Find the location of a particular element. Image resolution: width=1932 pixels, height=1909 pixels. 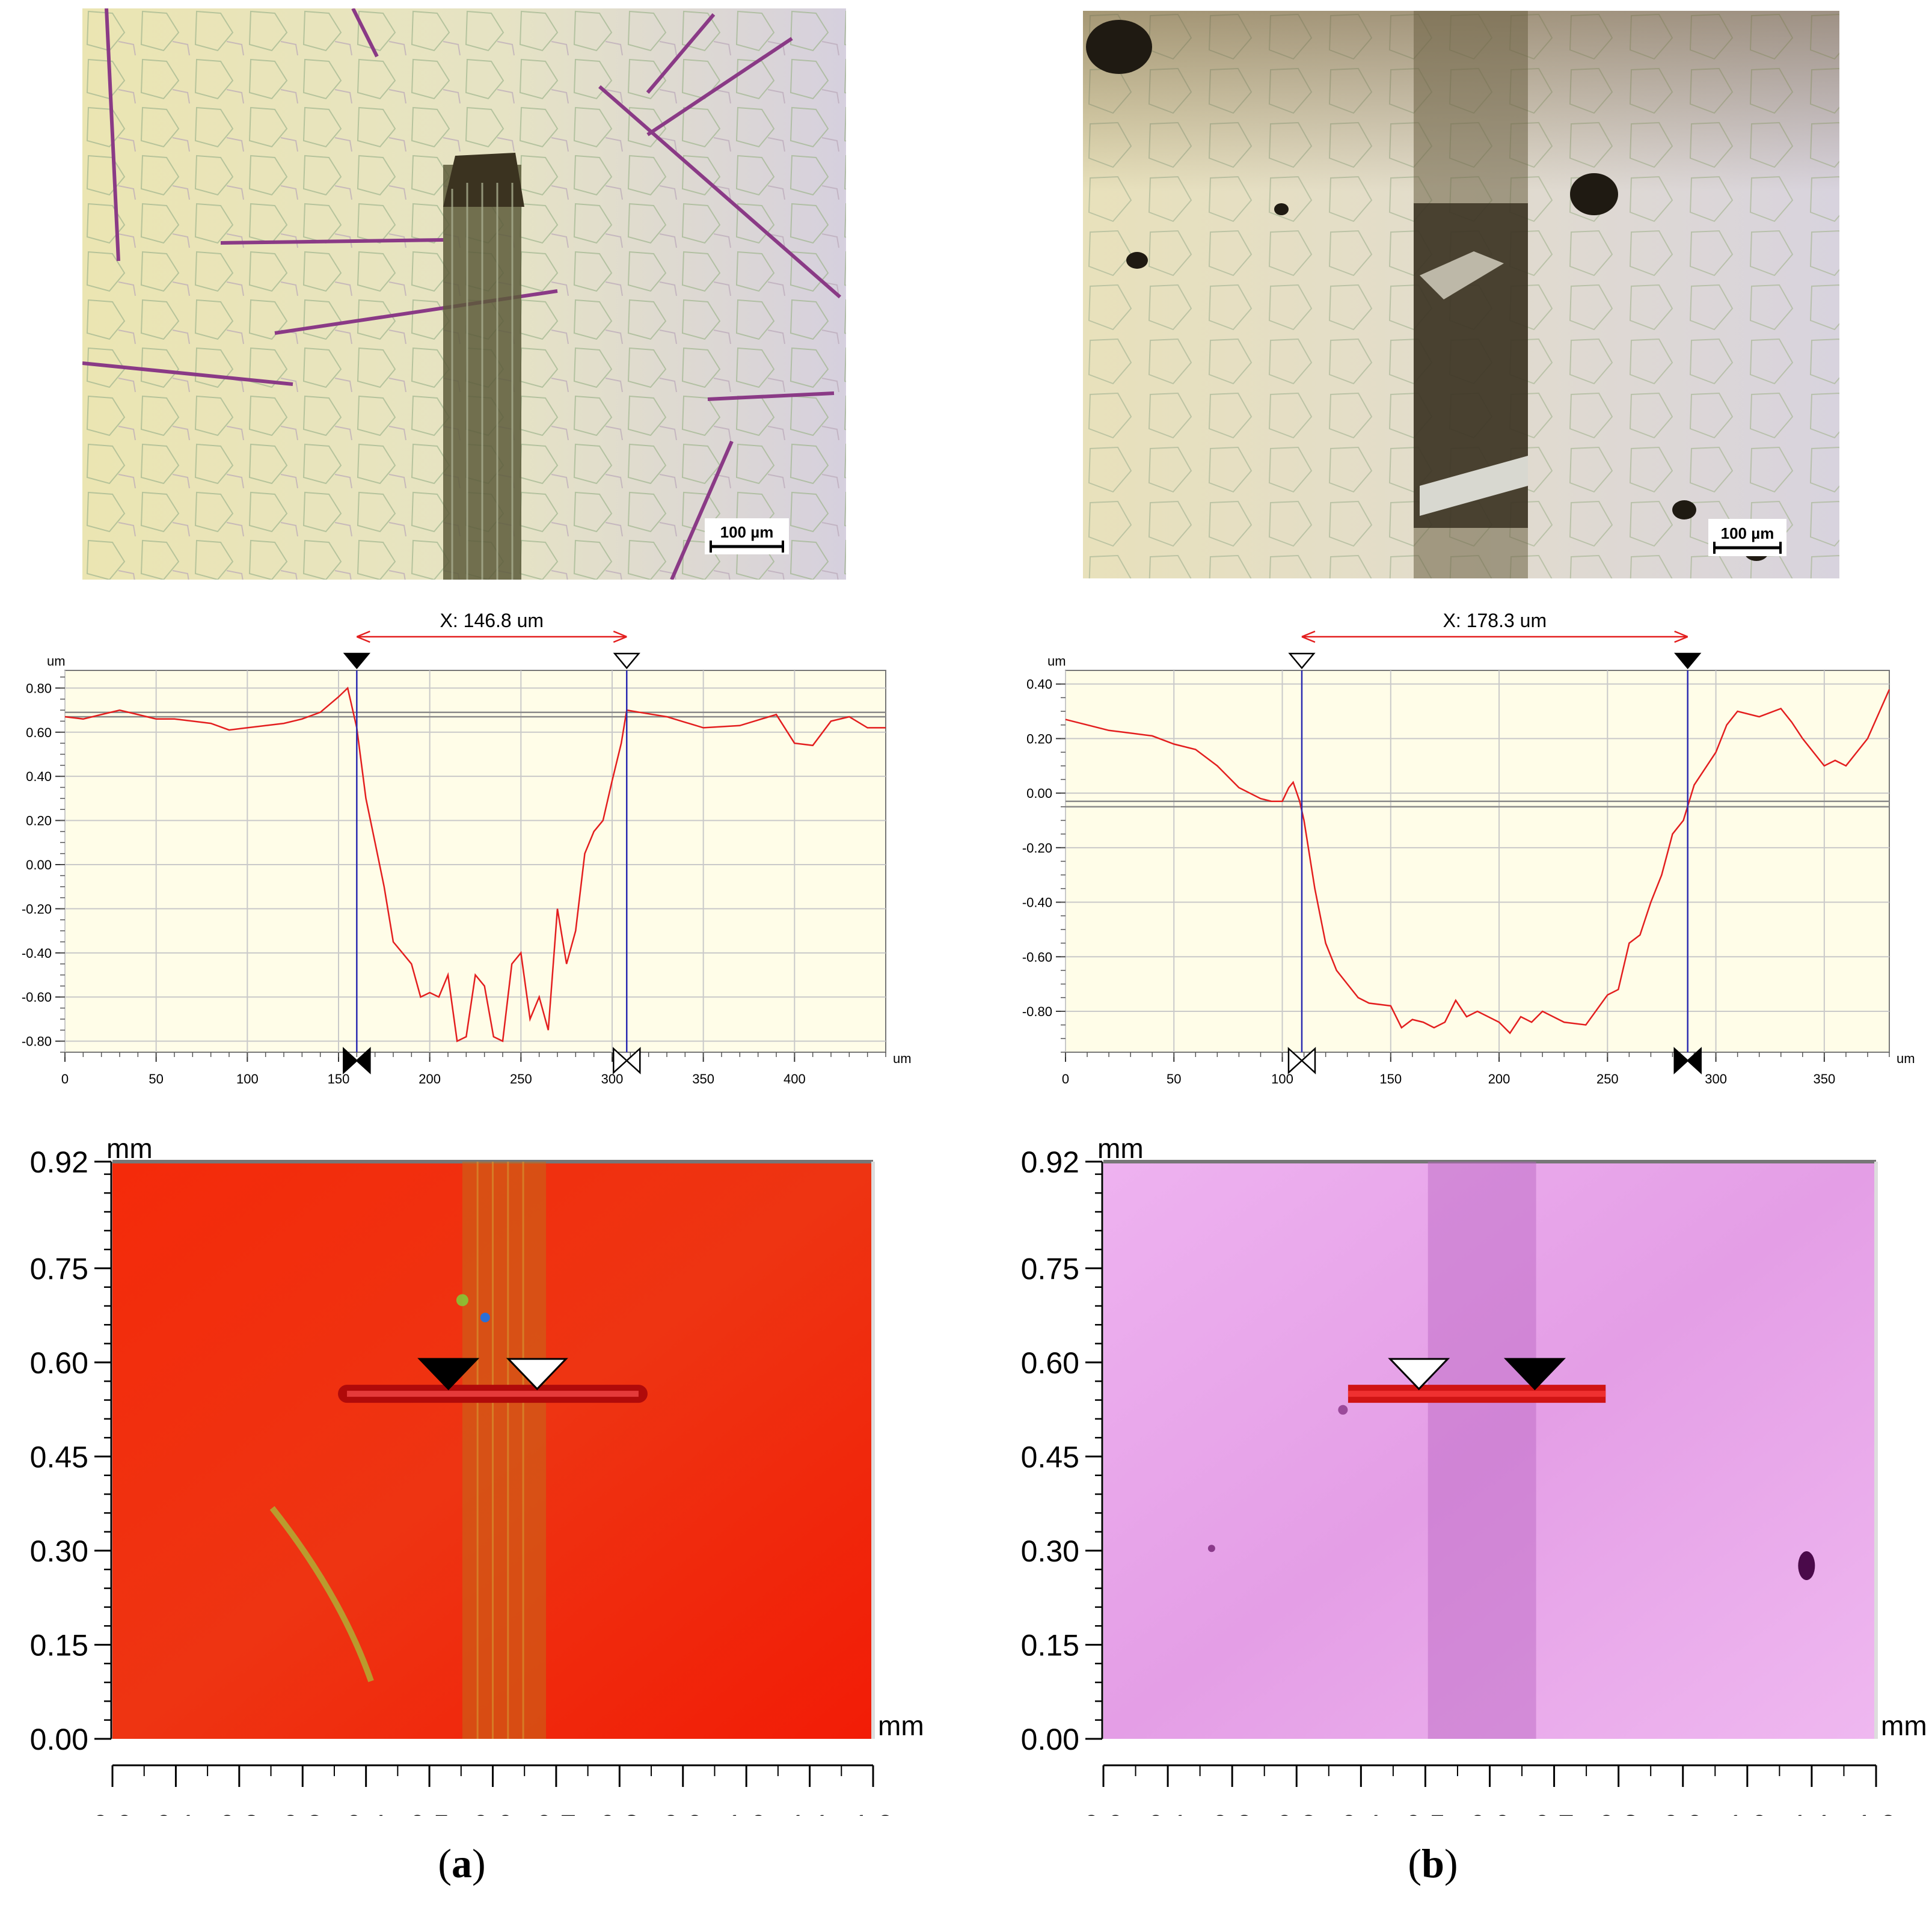

y-tick-label: -0.40 is located at coordinates (37, 953).